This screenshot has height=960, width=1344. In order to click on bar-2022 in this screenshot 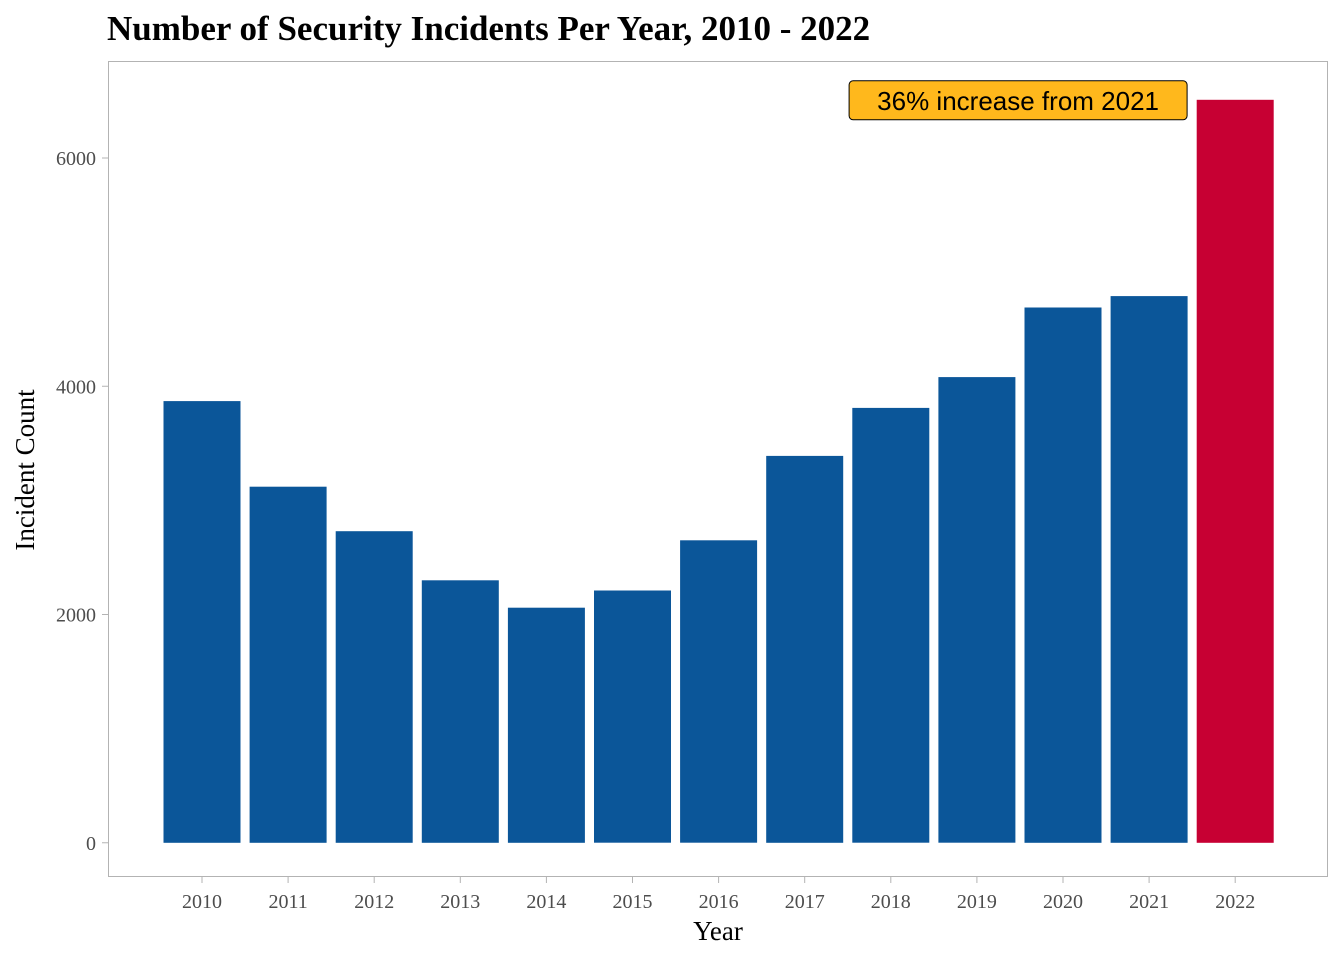, I will do `click(1235, 471)`.